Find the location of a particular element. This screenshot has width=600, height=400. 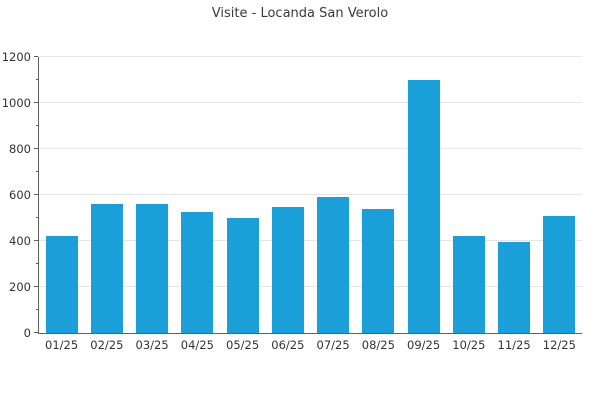

x-tick-label: 05/25 is located at coordinates (243, 345).